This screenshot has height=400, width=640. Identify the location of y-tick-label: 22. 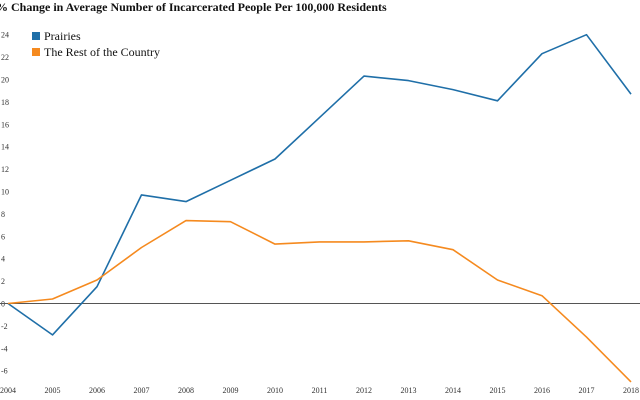
(5, 57).